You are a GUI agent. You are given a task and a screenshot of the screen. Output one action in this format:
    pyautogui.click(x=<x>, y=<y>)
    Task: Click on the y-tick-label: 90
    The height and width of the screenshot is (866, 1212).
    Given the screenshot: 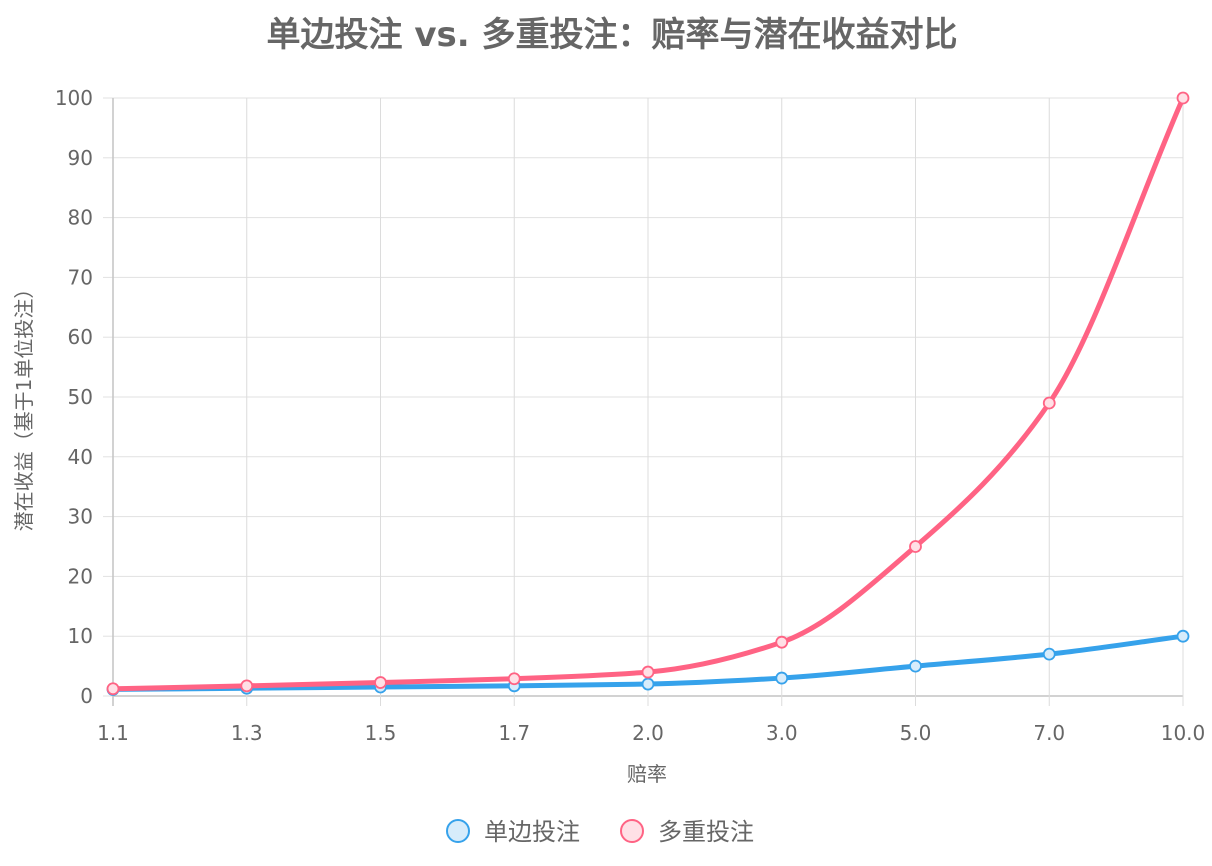 What is the action you would take?
    pyautogui.click(x=80, y=158)
    